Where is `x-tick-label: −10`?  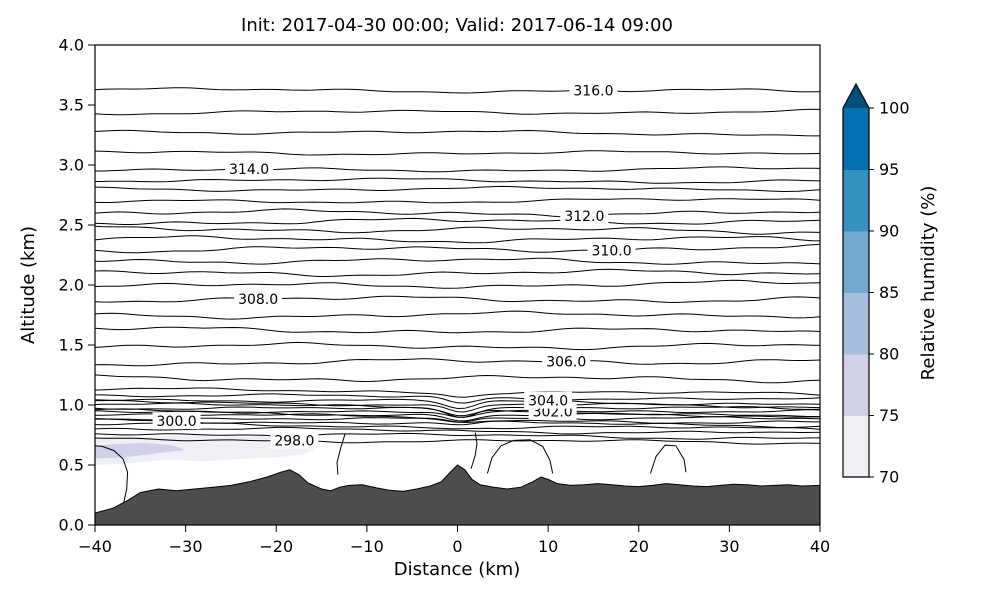 x-tick-label: −10 is located at coordinates (367, 546).